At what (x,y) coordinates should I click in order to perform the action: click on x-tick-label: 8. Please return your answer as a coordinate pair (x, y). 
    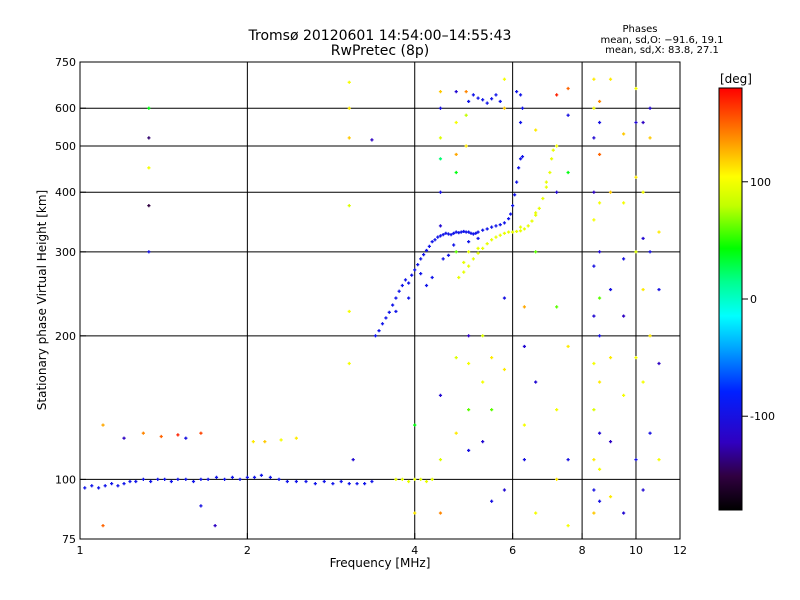
    Looking at the image, I should click on (582, 550).